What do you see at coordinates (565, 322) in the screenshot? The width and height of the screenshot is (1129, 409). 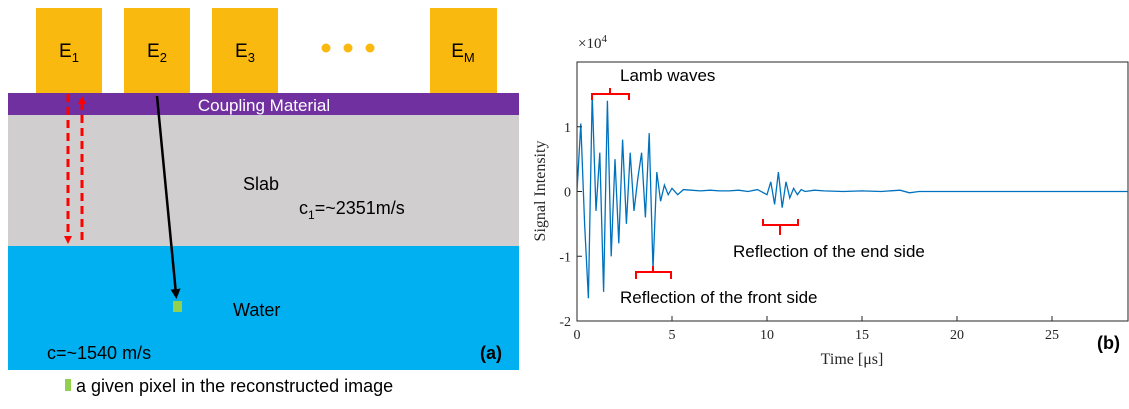 I see `y-tick-label: -2` at bounding box center [565, 322].